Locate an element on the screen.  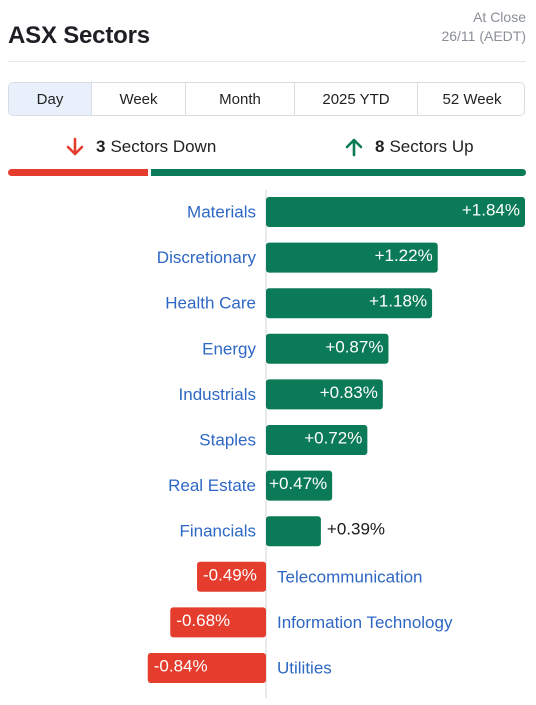
bar-value-label: -0.49% is located at coordinates (230, 574).